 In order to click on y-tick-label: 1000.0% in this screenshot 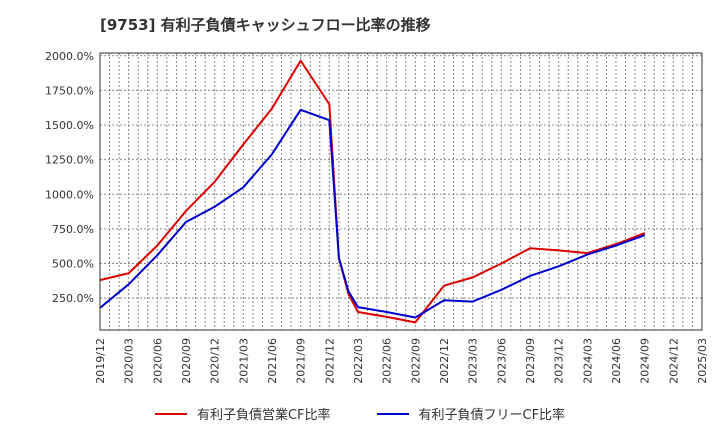, I will do `click(69, 194)`.